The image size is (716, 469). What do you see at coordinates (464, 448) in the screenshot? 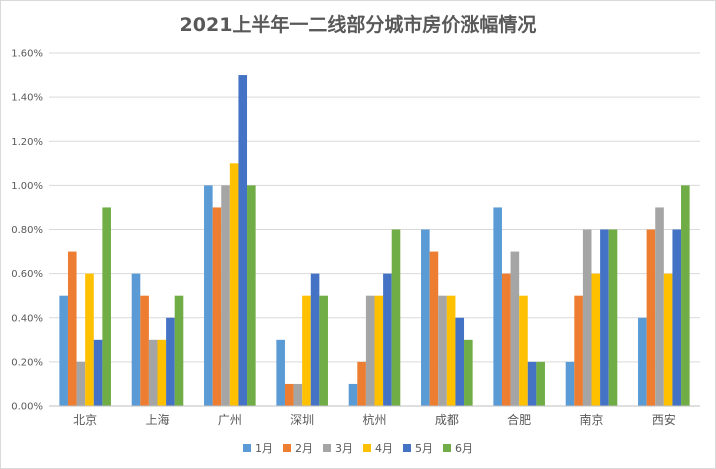
I see `legend-label: 6月` at bounding box center [464, 448].